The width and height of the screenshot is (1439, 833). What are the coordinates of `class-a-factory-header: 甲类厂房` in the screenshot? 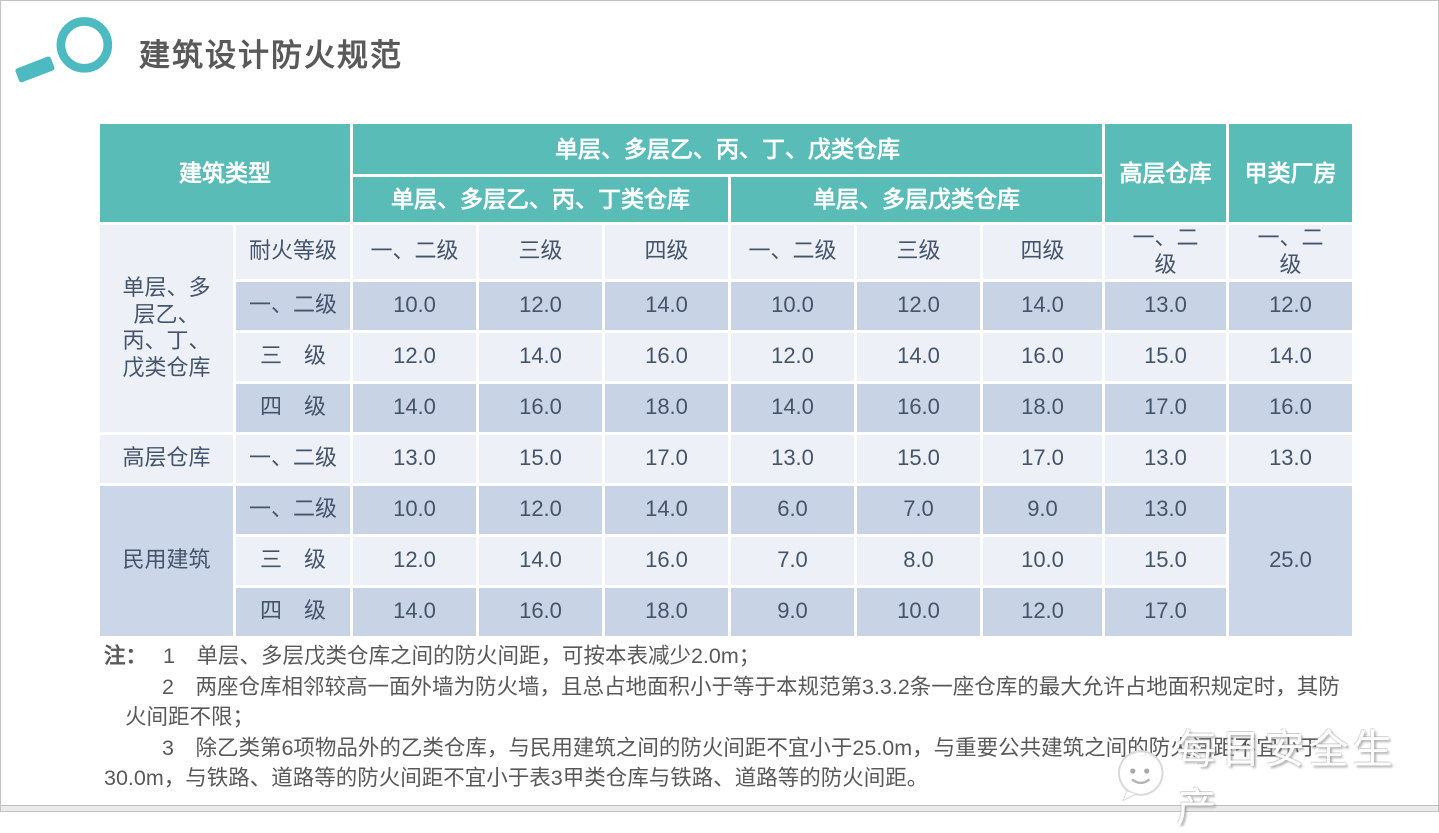 It's located at (1290, 173).